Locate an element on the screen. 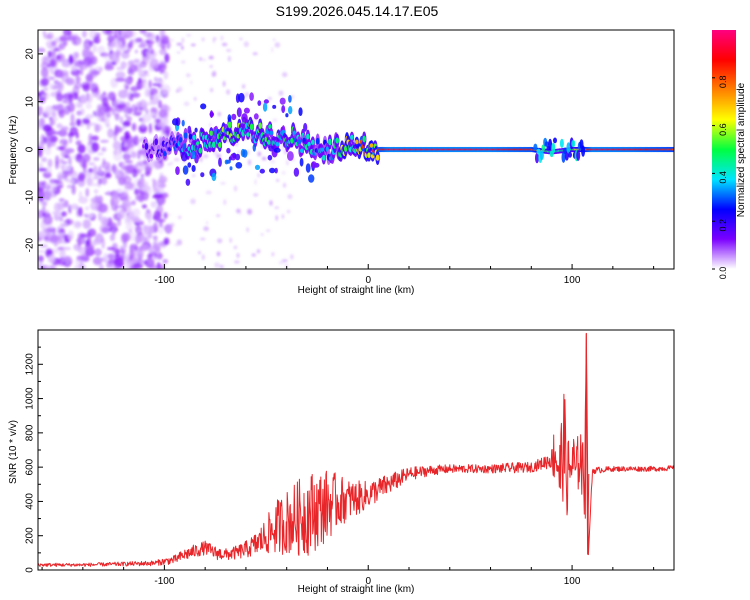  colorbar-bar is located at coordinates (724, 149).